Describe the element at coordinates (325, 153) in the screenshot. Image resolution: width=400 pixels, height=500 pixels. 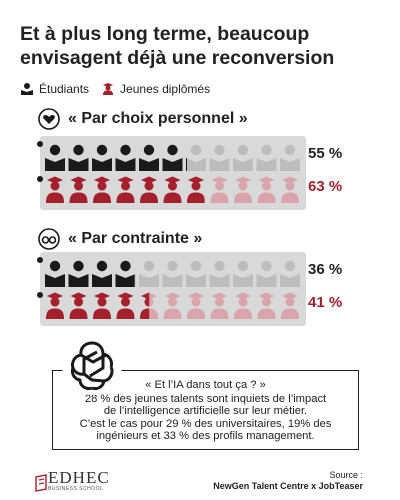
I see `students-percentage: 55 %` at that location.